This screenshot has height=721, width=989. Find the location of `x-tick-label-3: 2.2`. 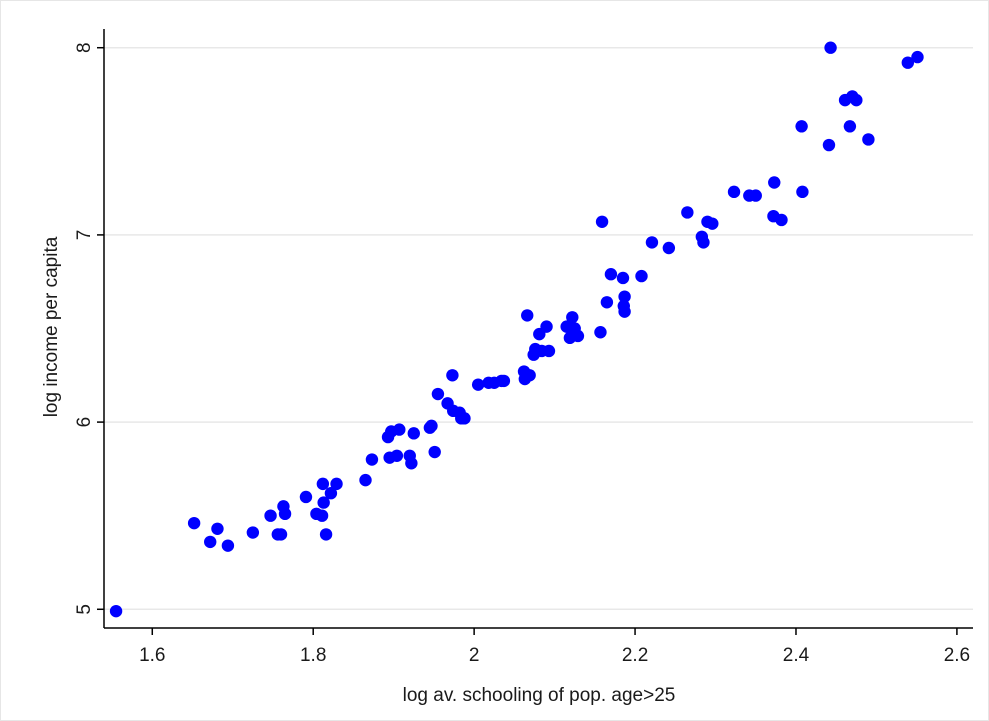

x-tick-label-3: 2.2 is located at coordinates (635, 655).